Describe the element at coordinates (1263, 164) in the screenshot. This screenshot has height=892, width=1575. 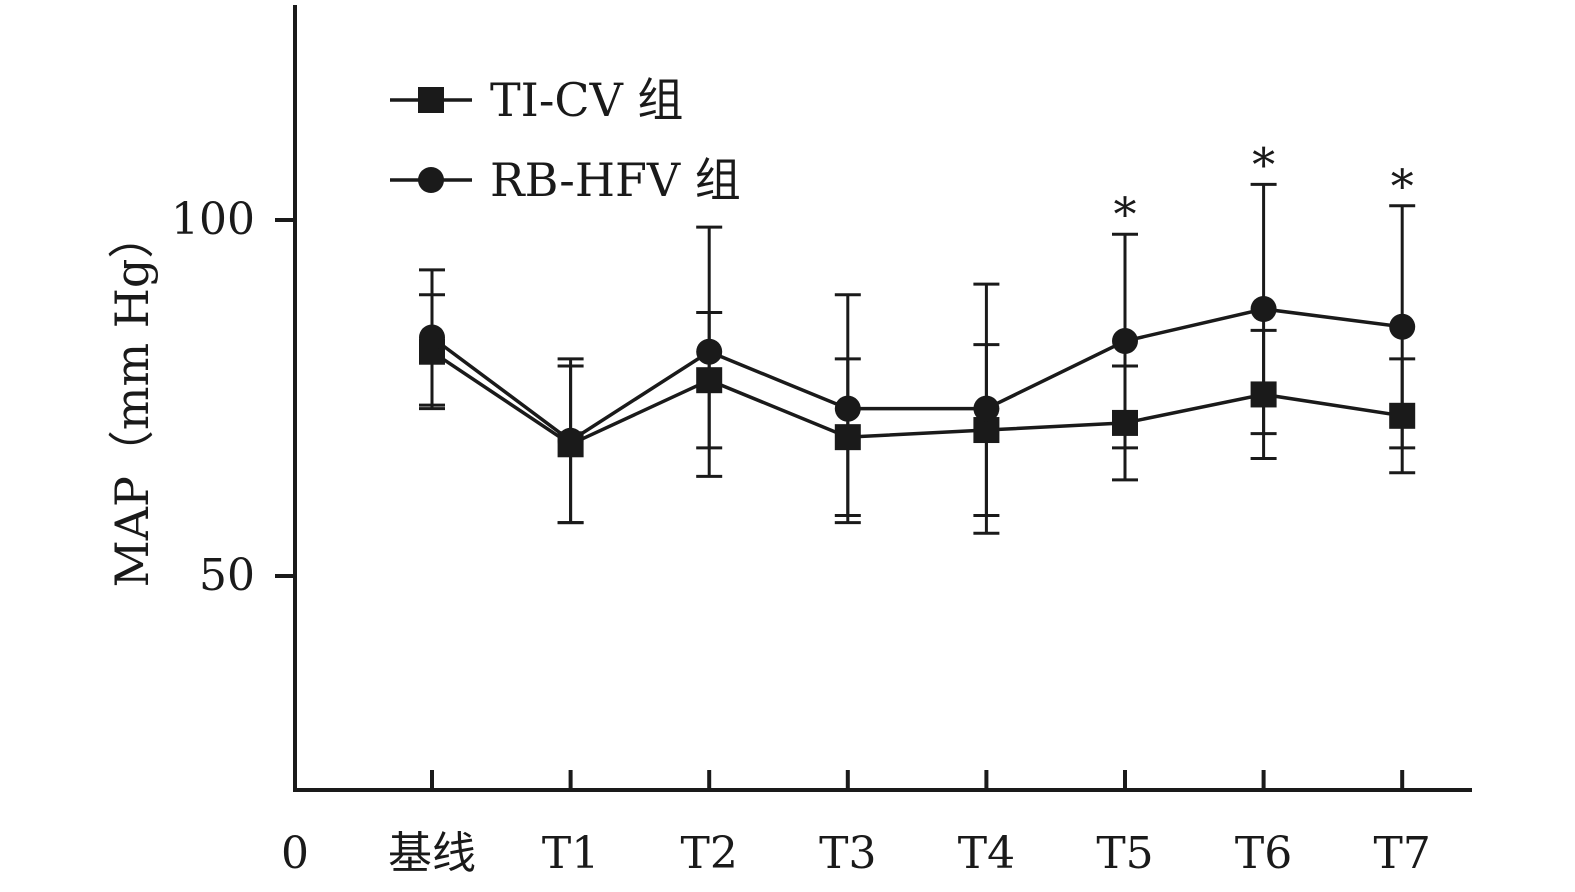
I see `significance-marker-T6: *` at that location.